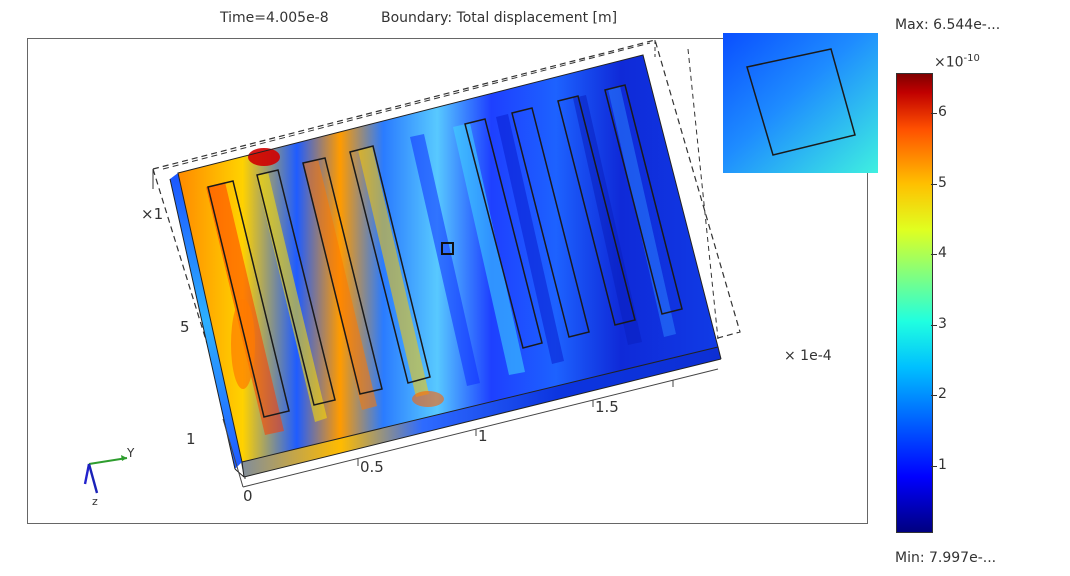  I want to click on colorbar-tick-label: 5, so click(942, 183).